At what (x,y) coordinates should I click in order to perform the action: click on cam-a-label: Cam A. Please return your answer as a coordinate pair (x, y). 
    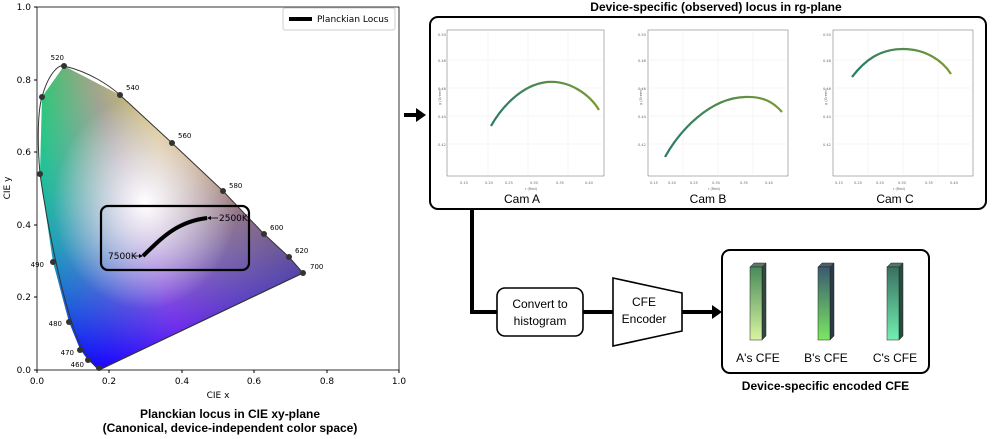
    Looking at the image, I should click on (522, 199).